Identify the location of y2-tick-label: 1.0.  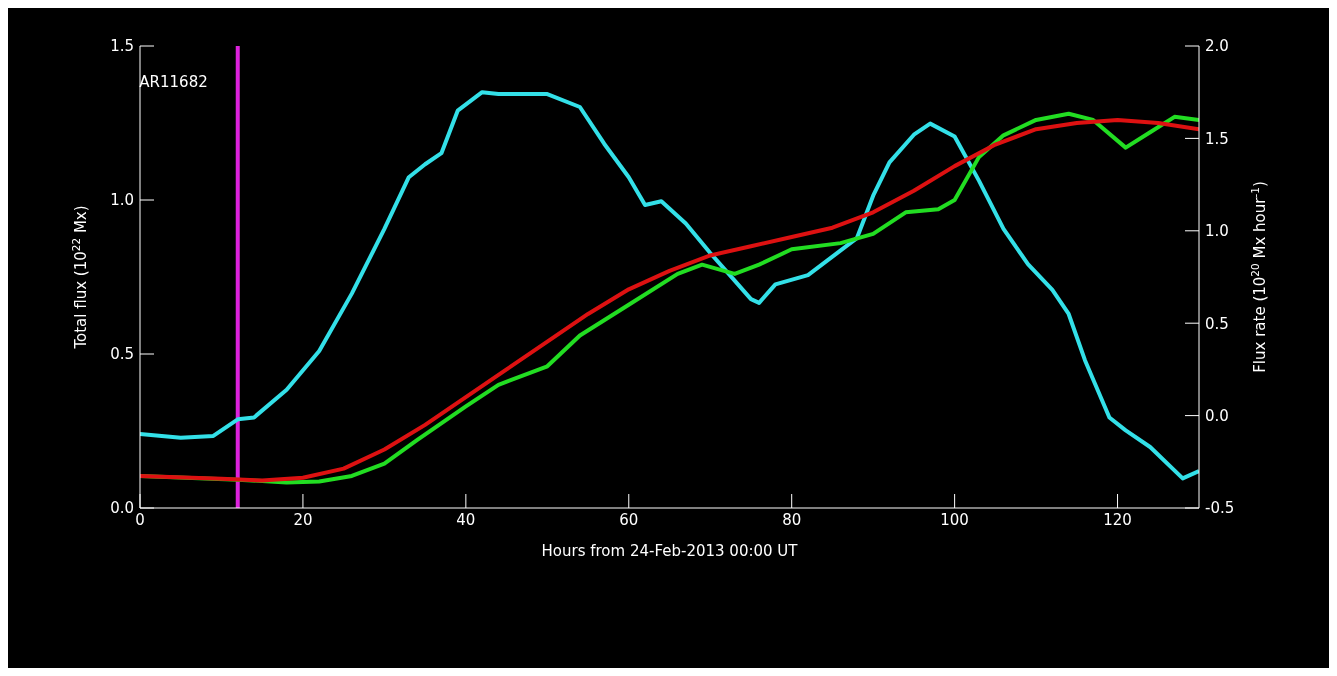
(1217, 231).